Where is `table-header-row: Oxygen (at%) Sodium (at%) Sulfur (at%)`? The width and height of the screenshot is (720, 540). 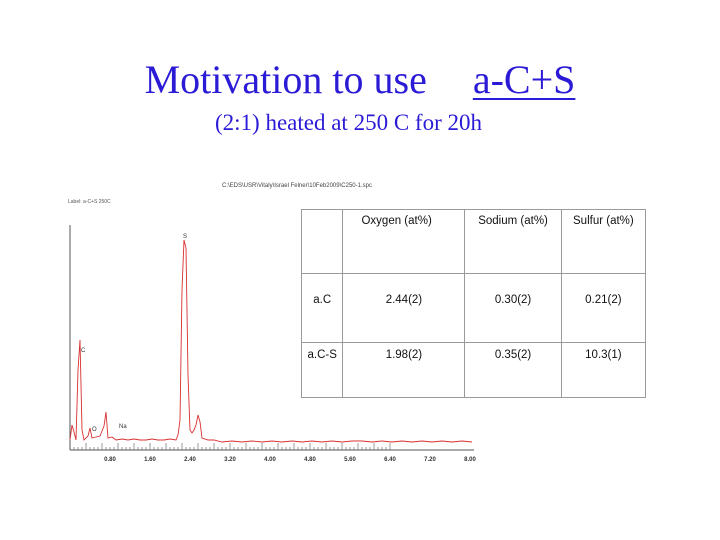 table-header-row: Oxygen (at%) Sodium (at%) Sulfur (at%) is located at coordinates (473, 241).